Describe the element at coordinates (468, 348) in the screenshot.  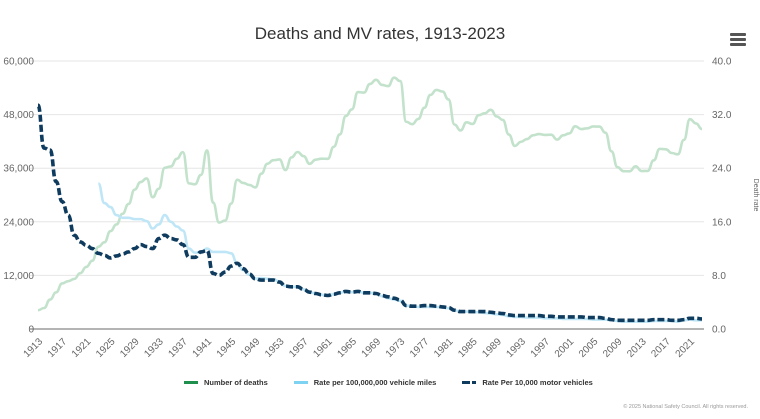
I see `x-tick-label: 1985` at that location.